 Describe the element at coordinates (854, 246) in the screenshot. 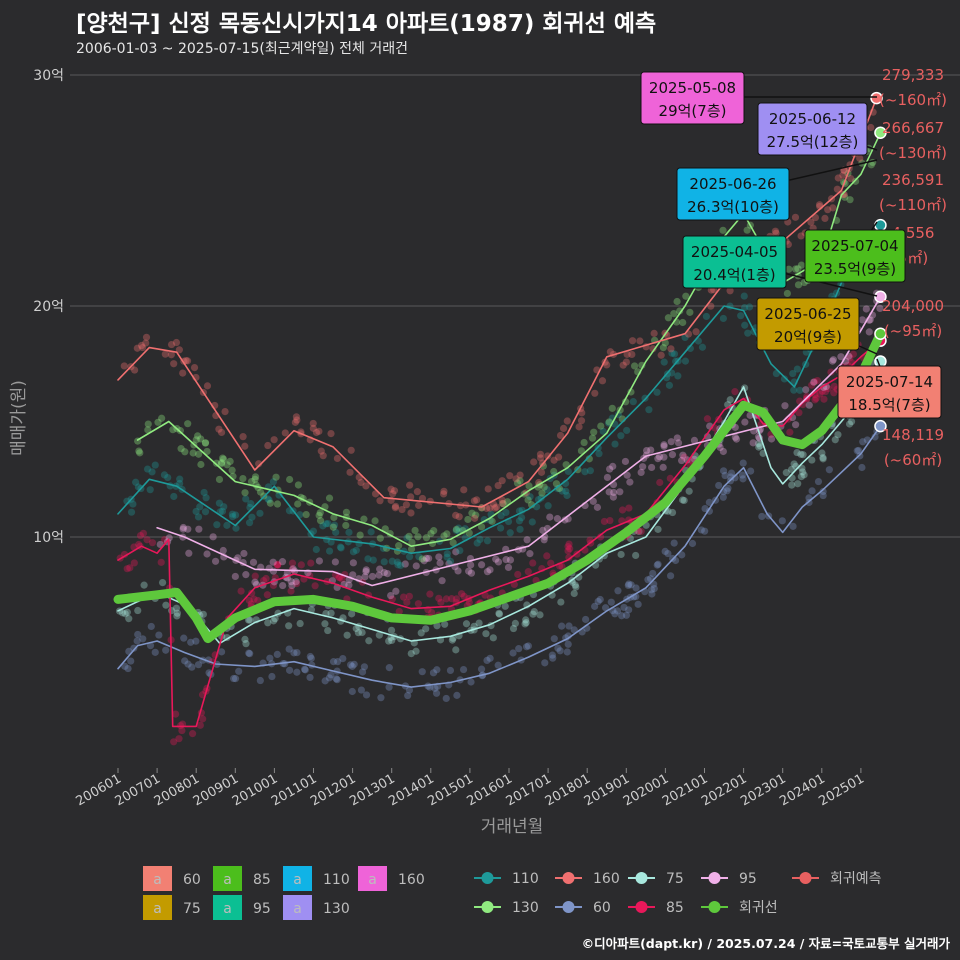

I see `callout-date: 2025-07-04` at that location.